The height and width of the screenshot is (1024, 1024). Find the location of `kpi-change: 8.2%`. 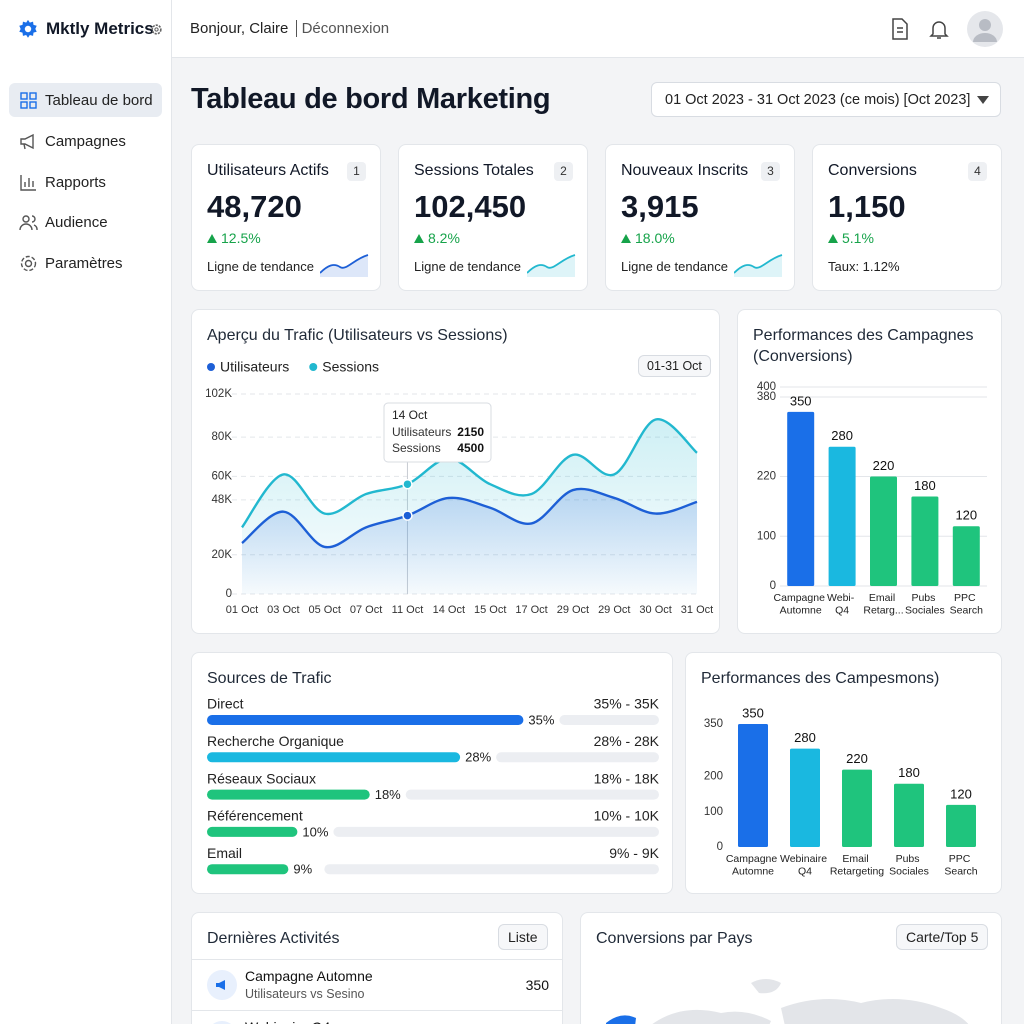

kpi-change: 8.2% is located at coordinates (444, 238).